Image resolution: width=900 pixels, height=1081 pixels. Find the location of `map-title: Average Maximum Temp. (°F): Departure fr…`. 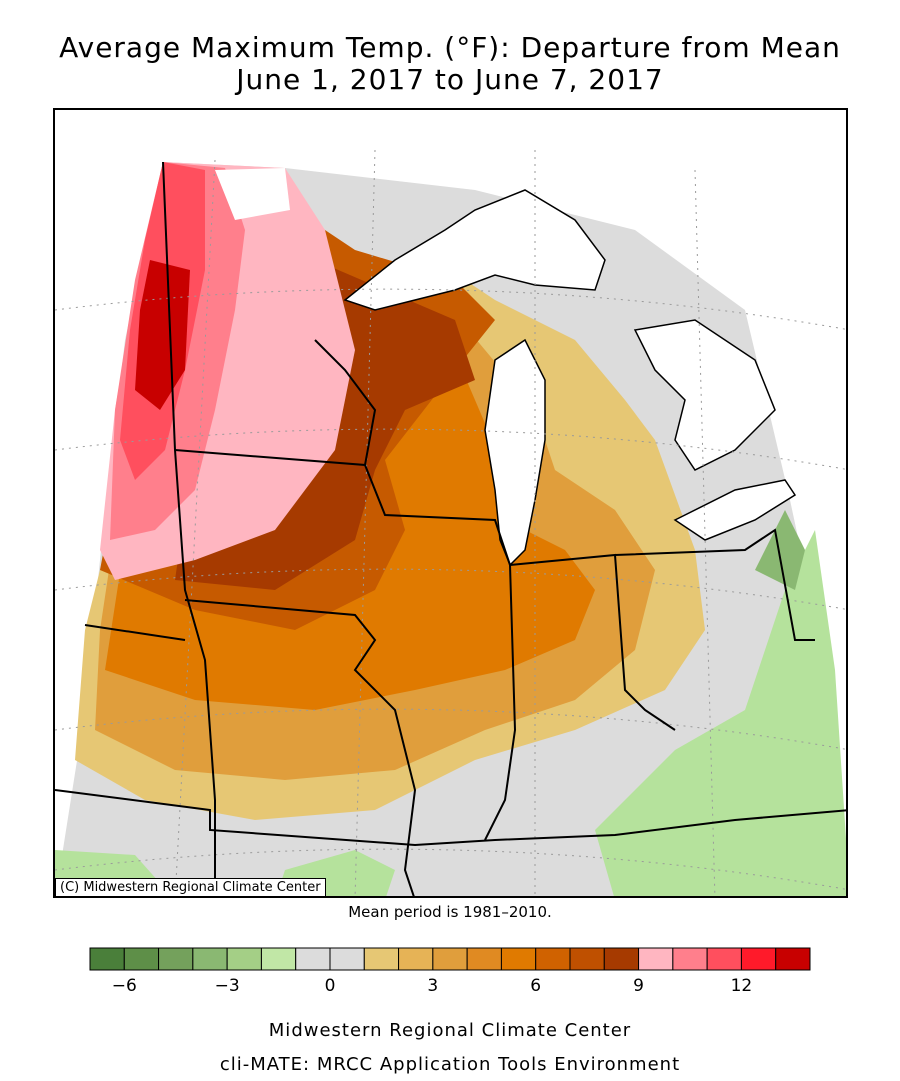

map-title: Average Maximum Temp. (°F): Departure fr… is located at coordinates (450, 47).